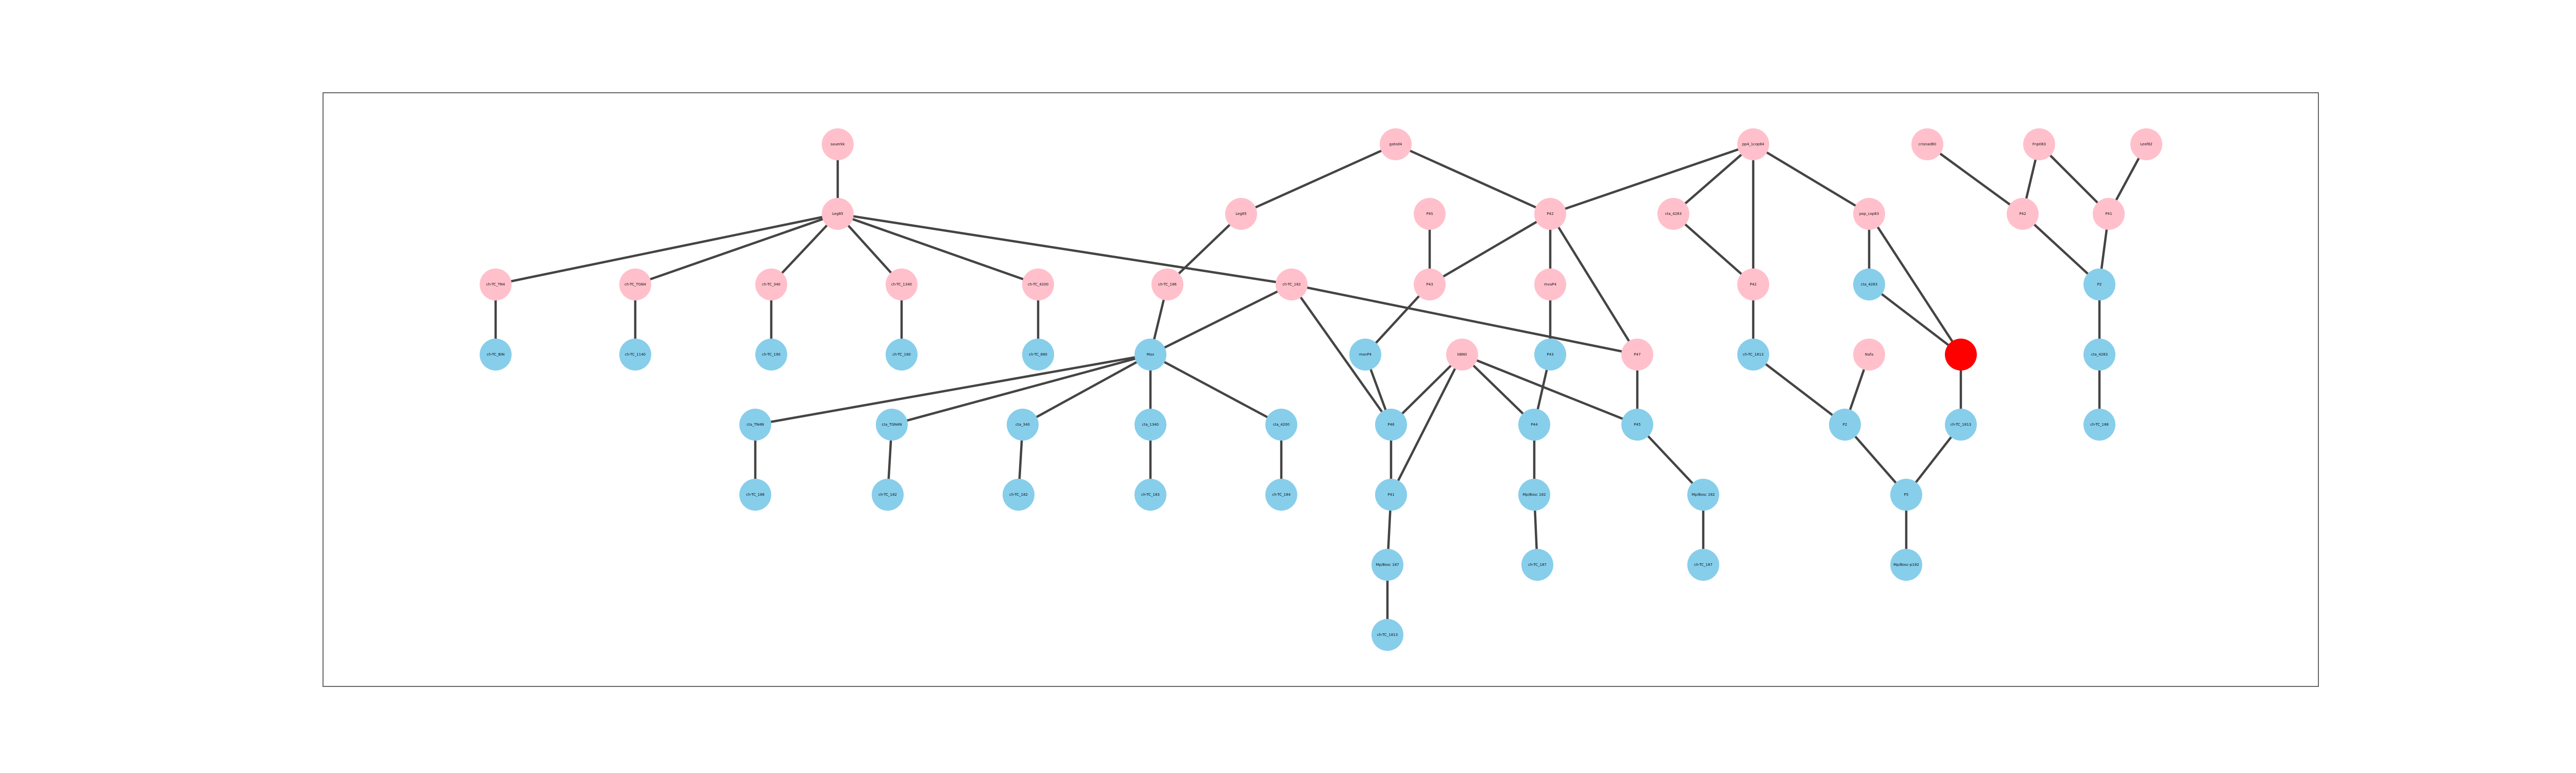 Image resolution: width=2576 pixels, height=773 pixels. I want to click on node-b4: ch-TC_180, so click(902, 355).